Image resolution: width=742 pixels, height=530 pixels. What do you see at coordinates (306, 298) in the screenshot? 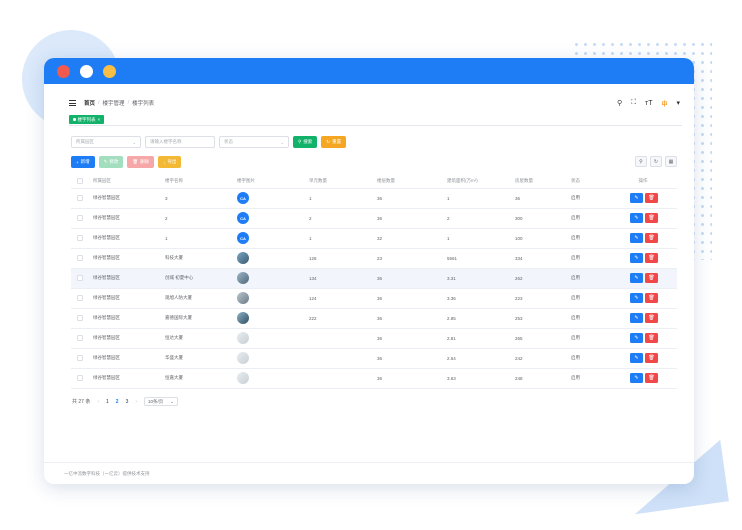
I see `cell-unit-count: 124` at bounding box center [306, 298].